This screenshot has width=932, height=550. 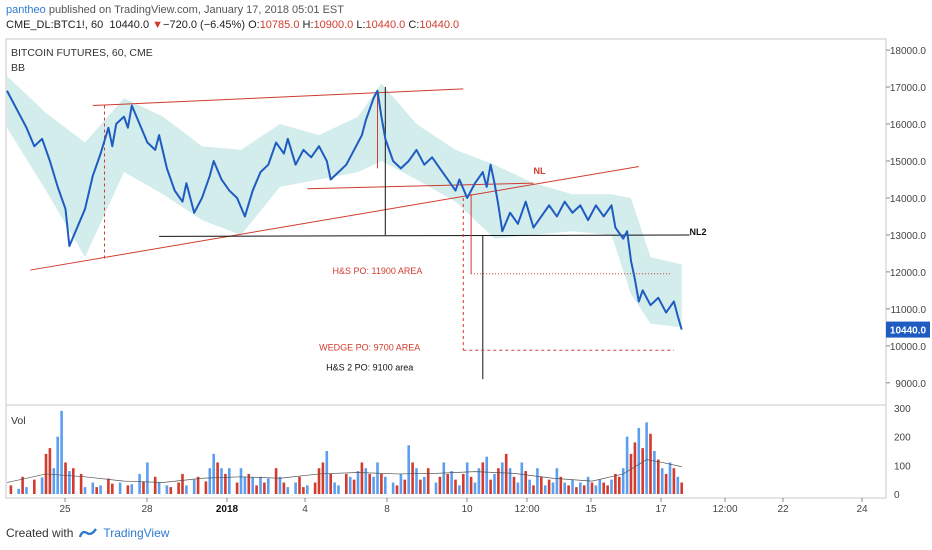 I want to click on symbol-label: CME_DL:BTC1!, 60, so click(x=55, y=25).